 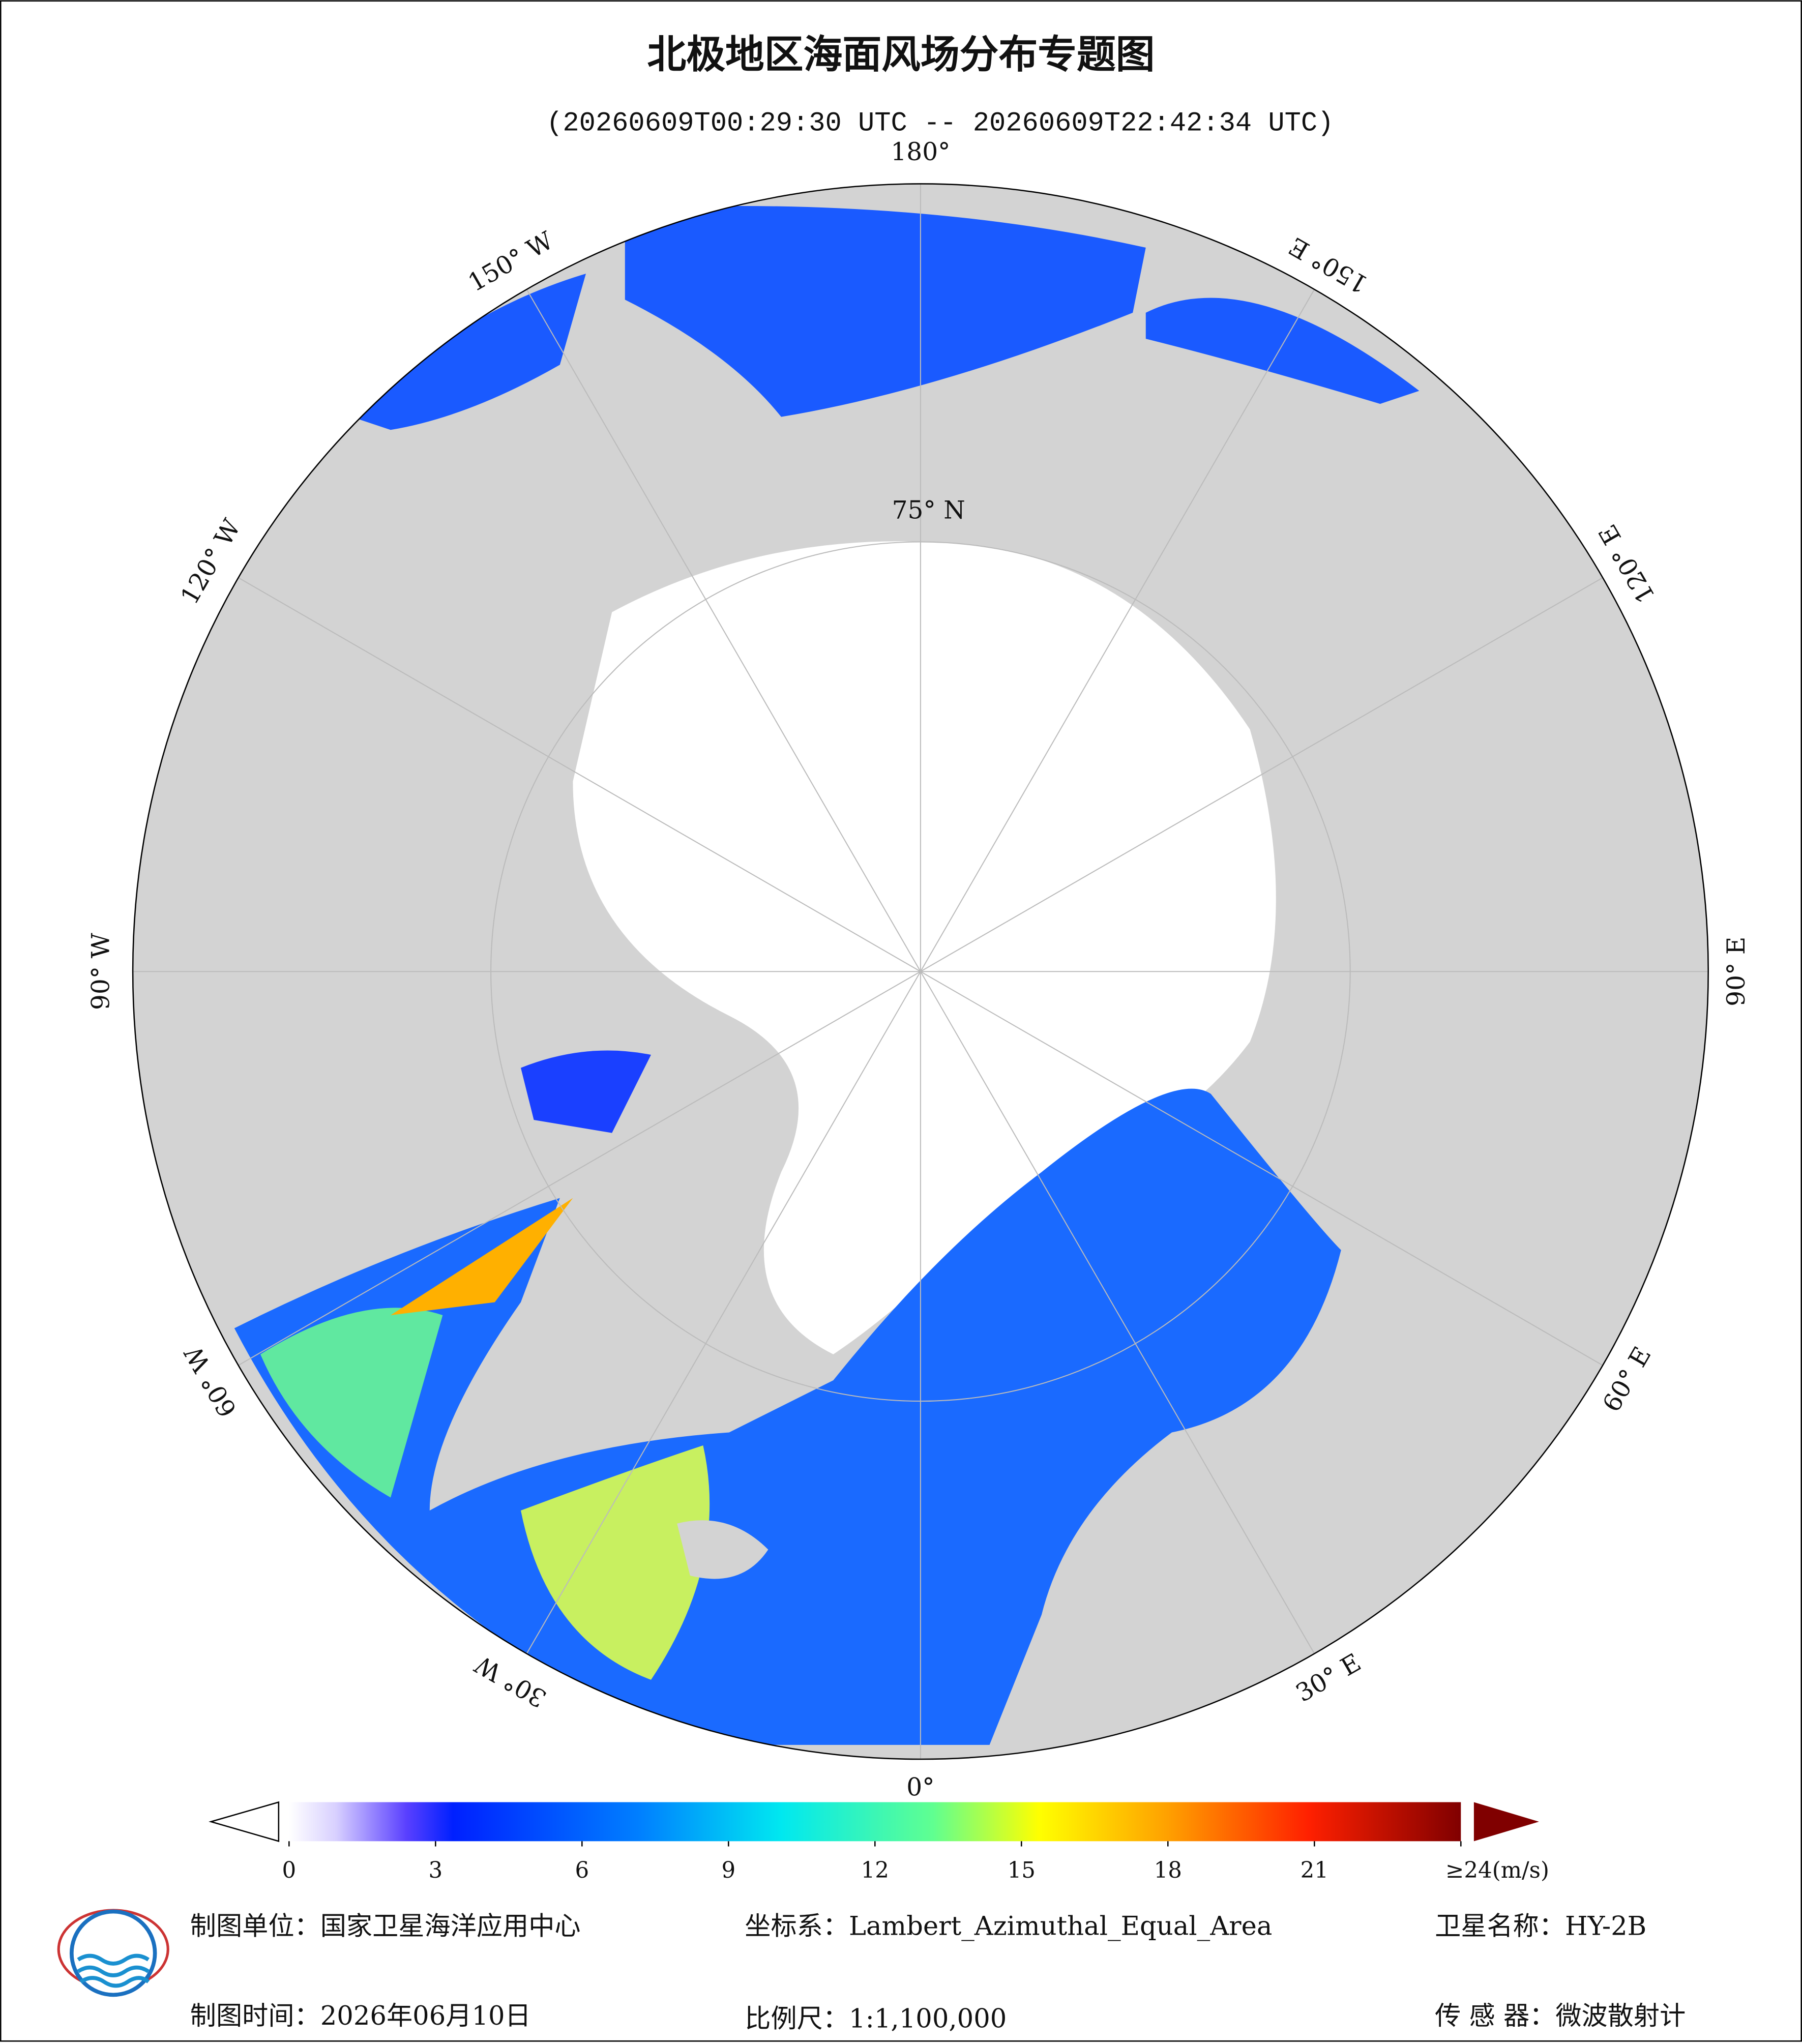 I want to click on colorbar-tick-label: 3, so click(x=435, y=1871).